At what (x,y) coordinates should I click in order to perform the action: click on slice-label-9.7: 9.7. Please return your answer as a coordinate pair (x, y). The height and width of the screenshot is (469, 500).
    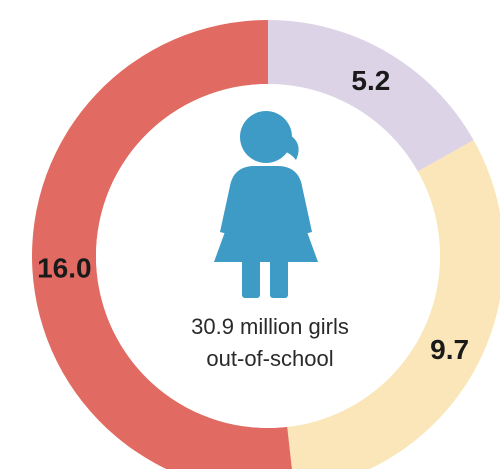
    Looking at the image, I should click on (449, 349).